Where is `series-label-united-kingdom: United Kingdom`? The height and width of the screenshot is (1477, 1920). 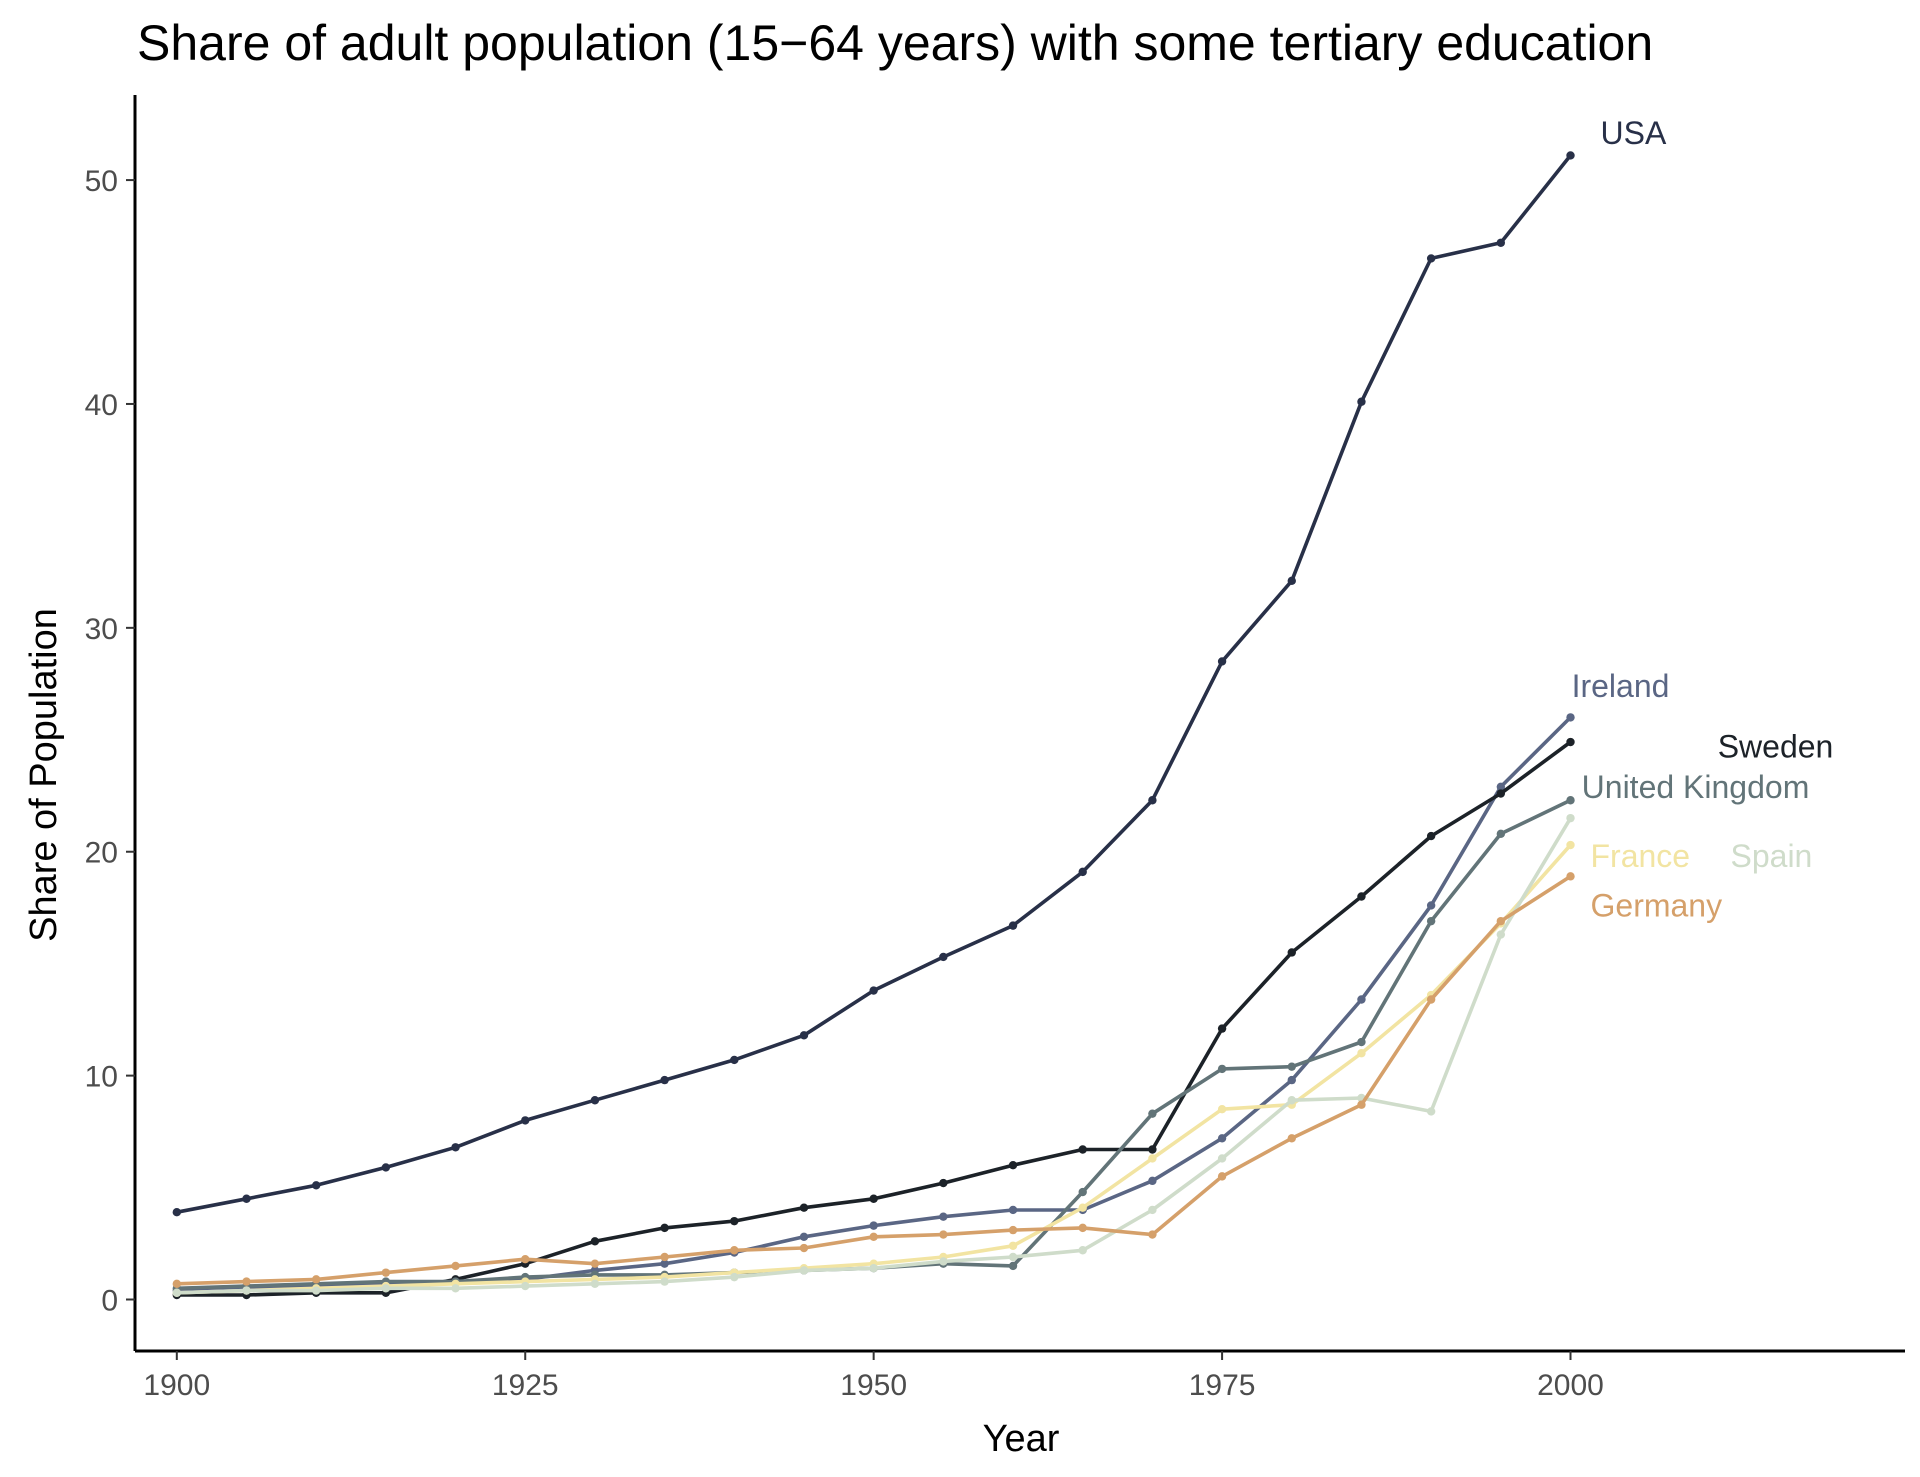 series-label-united-kingdom: United Kingdom is located at coordinates (1696, 787).